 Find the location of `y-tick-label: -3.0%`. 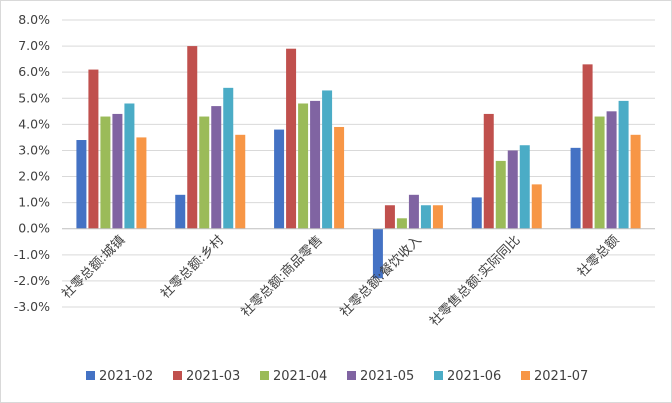

y-tick-label: -3.0% is located at coordinates (32, 306).